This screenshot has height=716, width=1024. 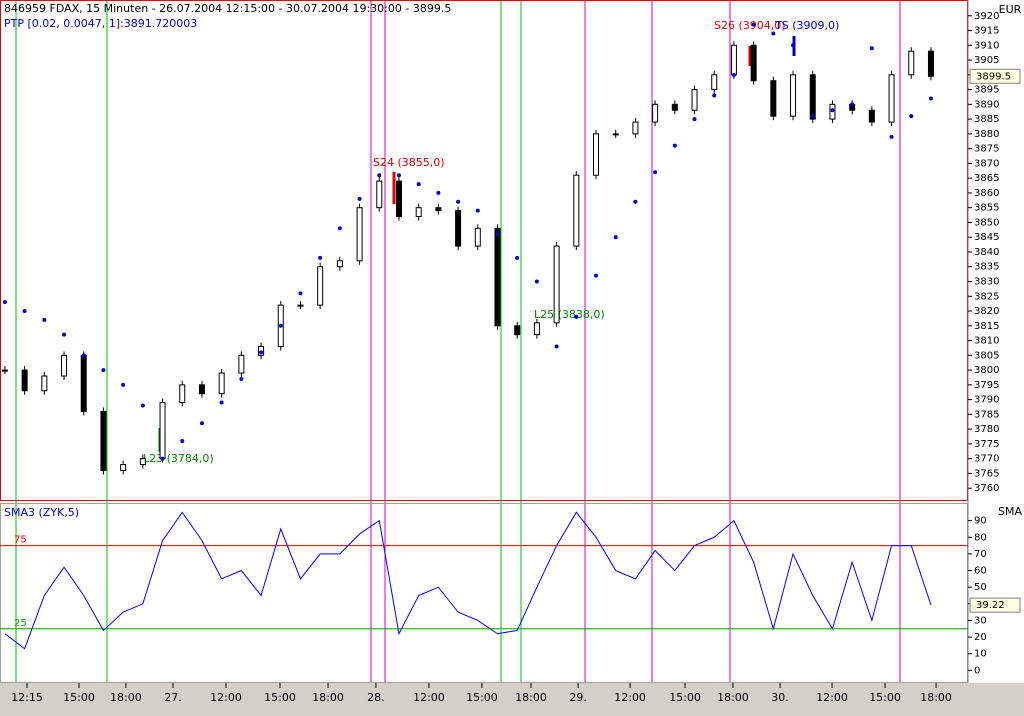 I want to click on y-tick-label: 3820, so click(x=986, y=311).